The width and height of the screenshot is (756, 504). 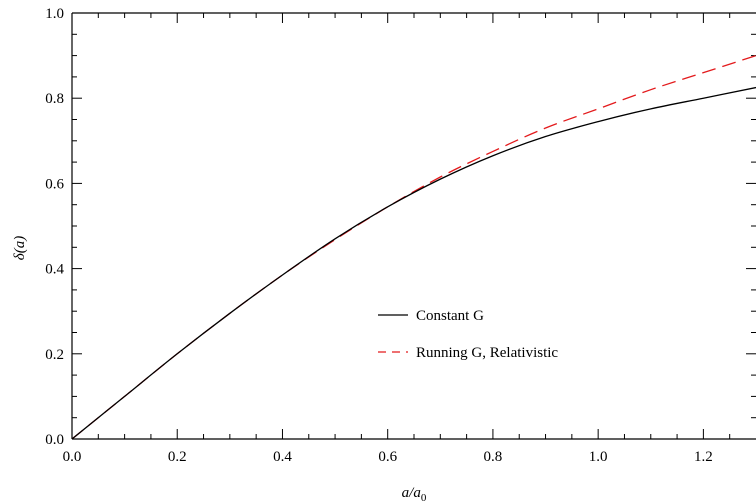 What do you see at coordinates (468, 334) in the screenshot?
I see `legend: Constant G Running G, Relativistic` at bounding box center [468, 334].